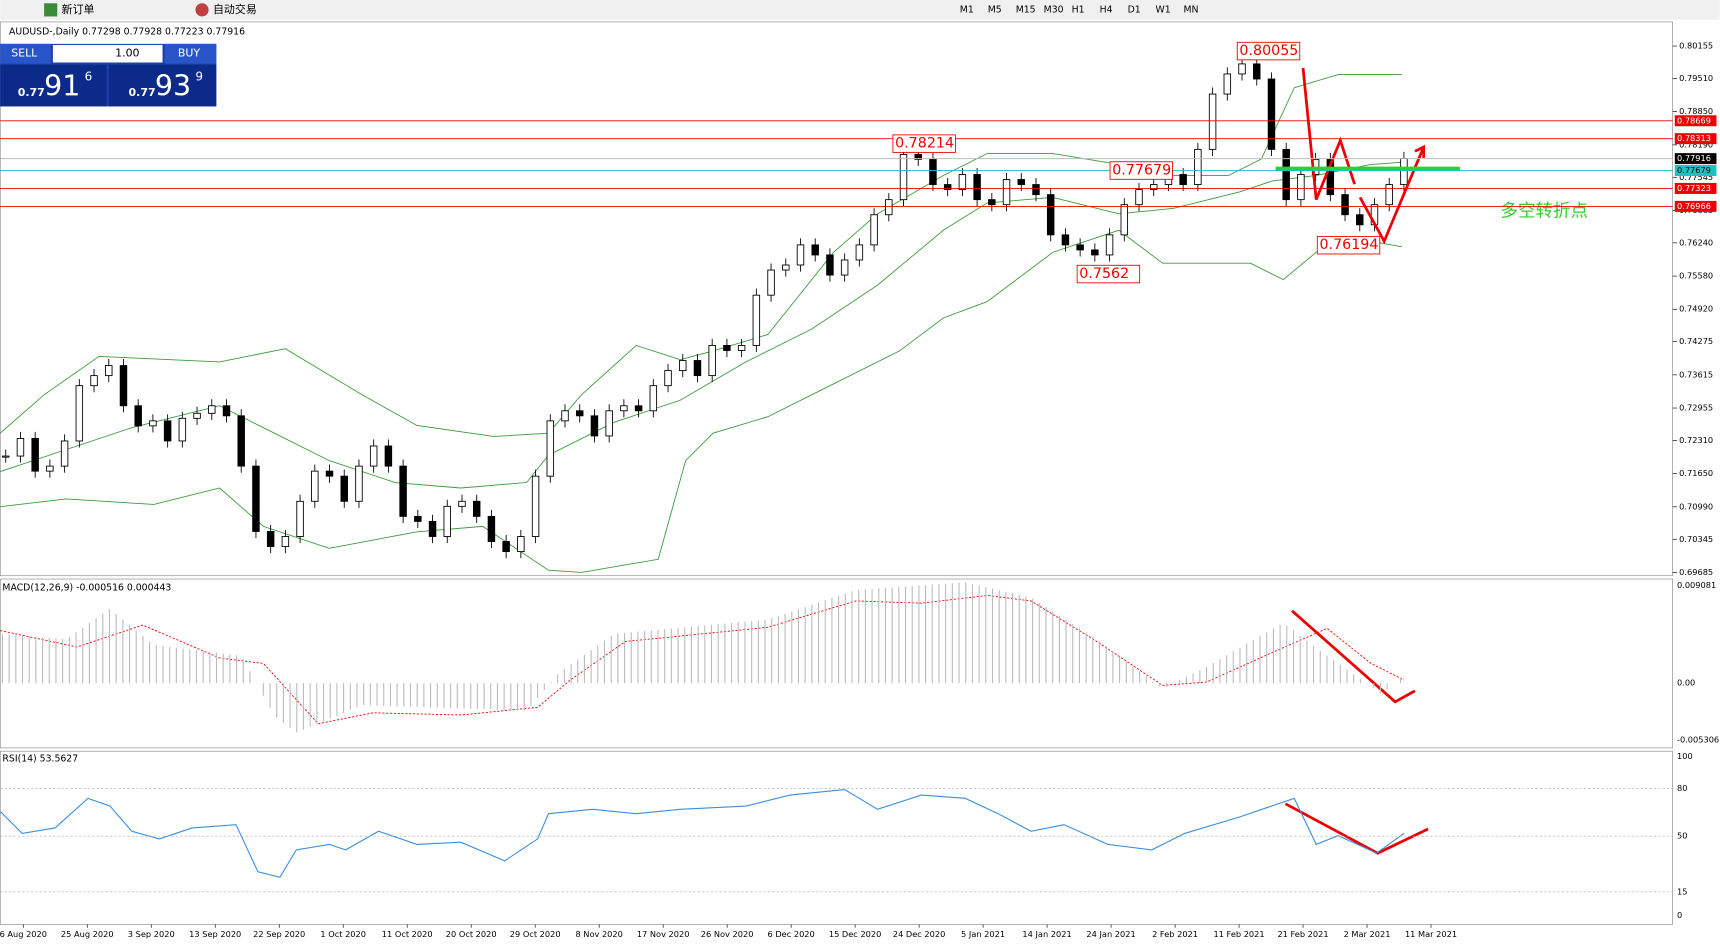 The image size is (1720, 946). Describe the element at coordinates (407, 934) in the screenshot. I see `date-label: 11 Oct 2020` at that location.